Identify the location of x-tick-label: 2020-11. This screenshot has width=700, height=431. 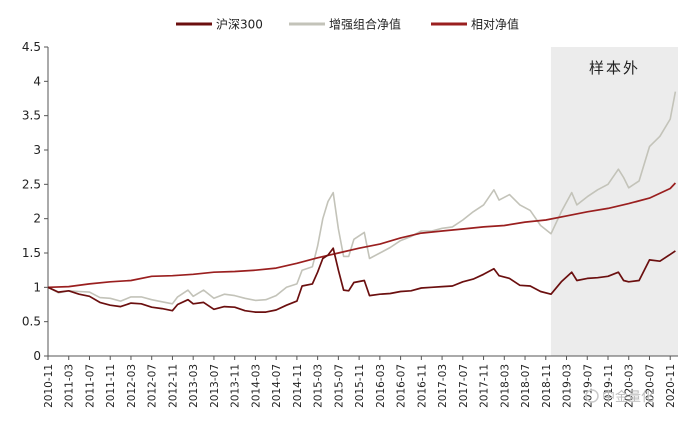
(671, 386).